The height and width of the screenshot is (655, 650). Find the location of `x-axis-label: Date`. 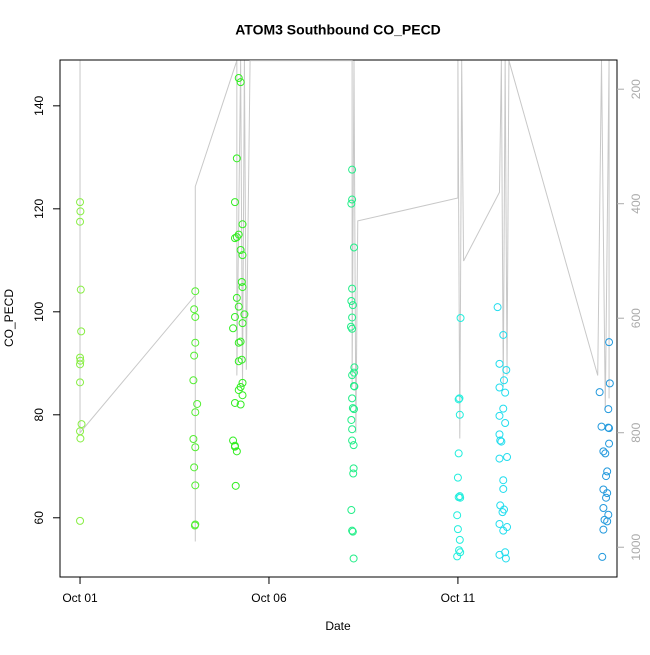

x-axis-label: Date is located at coordinates (338, 626).